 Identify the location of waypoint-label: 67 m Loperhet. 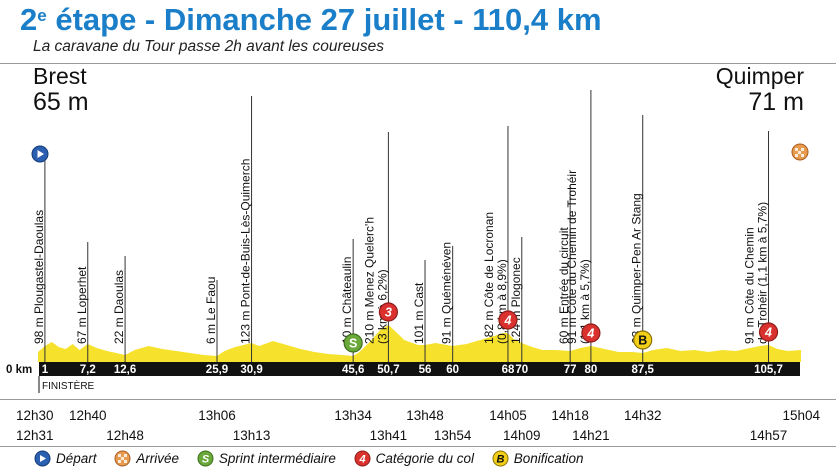
(82, 305).